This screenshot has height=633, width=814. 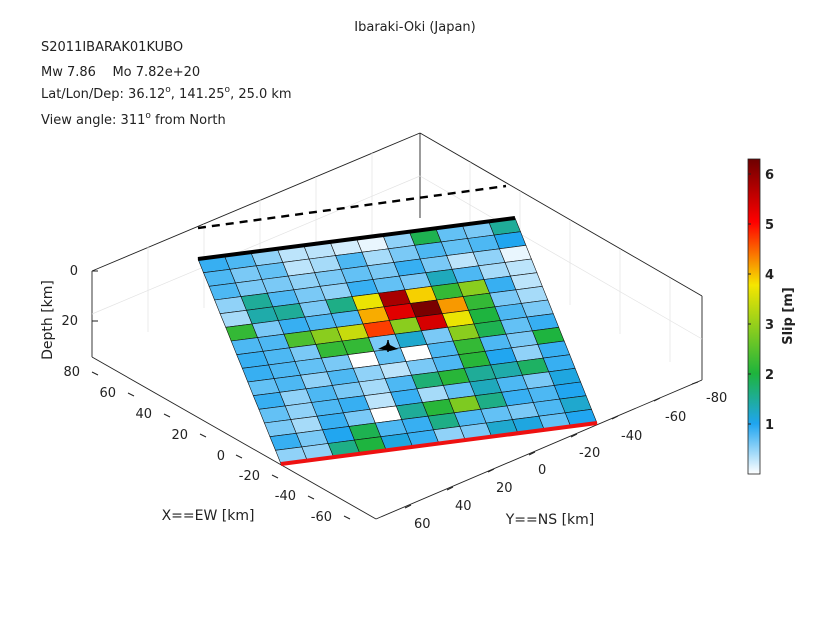 I want to click on colorbar-tick: 5, so click(x=769, y=225).